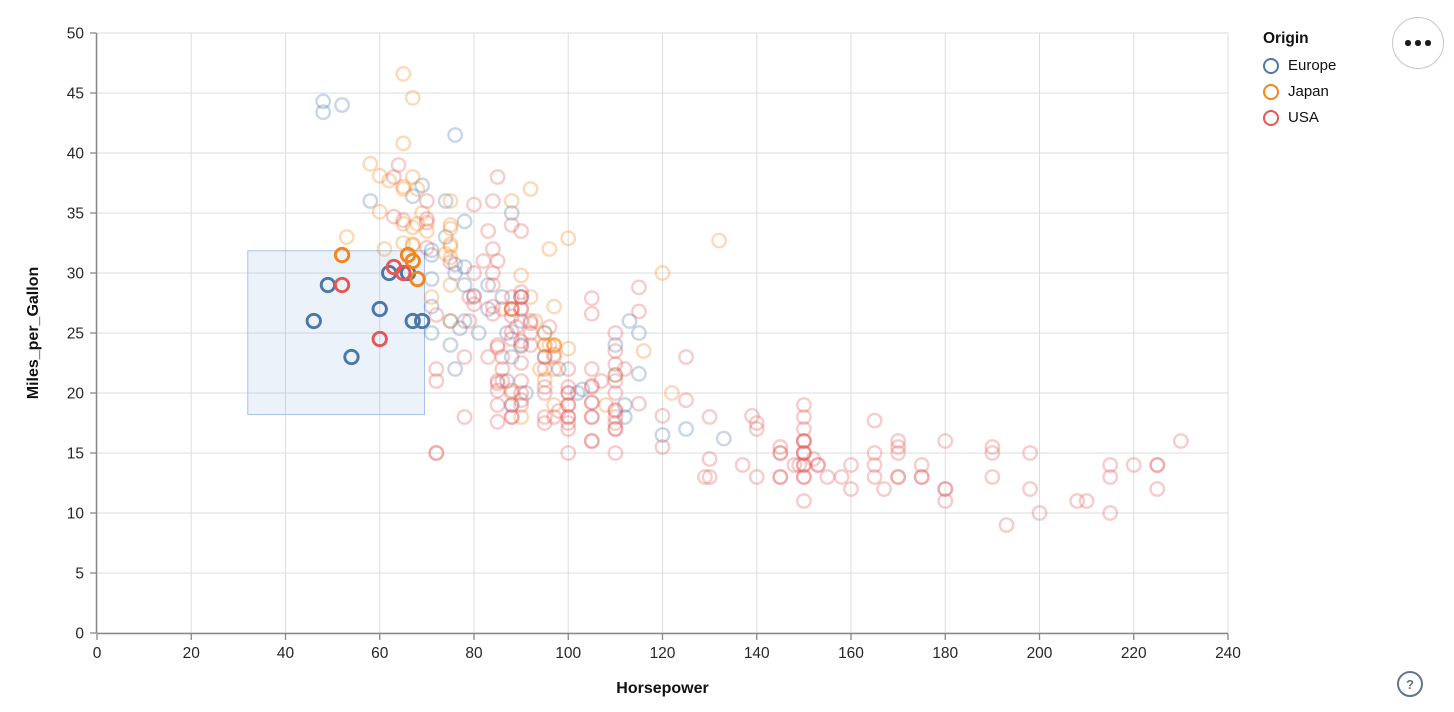 This screenshot has height=712, width=1454. What do you see at coordinates (1299, 117) in the screenshot?
I see `legend-entry-usa: USA` at bounding box center [1299, 117].